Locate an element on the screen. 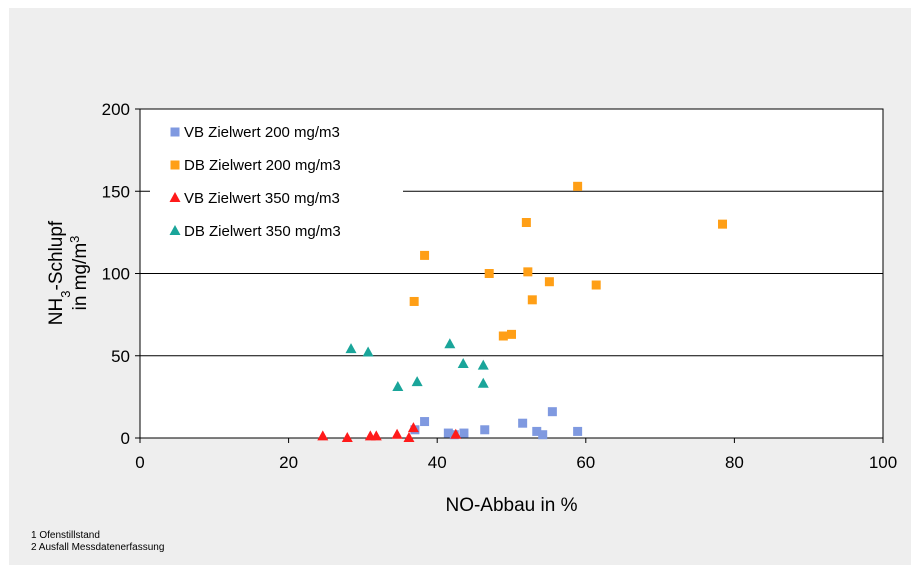  y-tick-label-150: 150 is located at coordinates (116, 191).